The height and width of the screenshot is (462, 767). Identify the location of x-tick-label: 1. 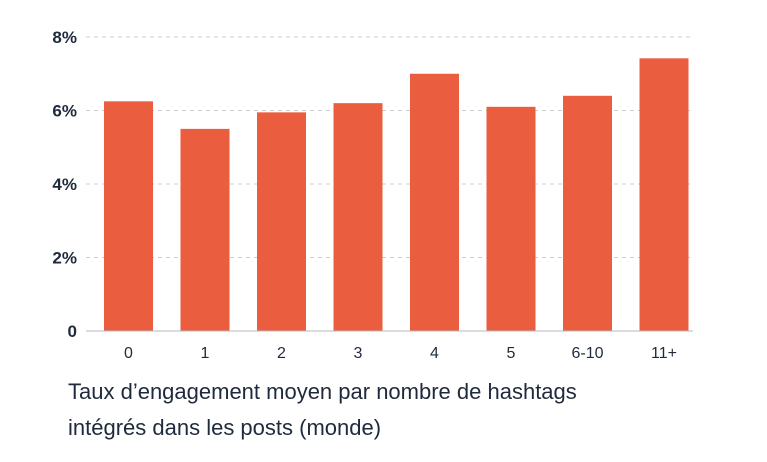
(205, 353).